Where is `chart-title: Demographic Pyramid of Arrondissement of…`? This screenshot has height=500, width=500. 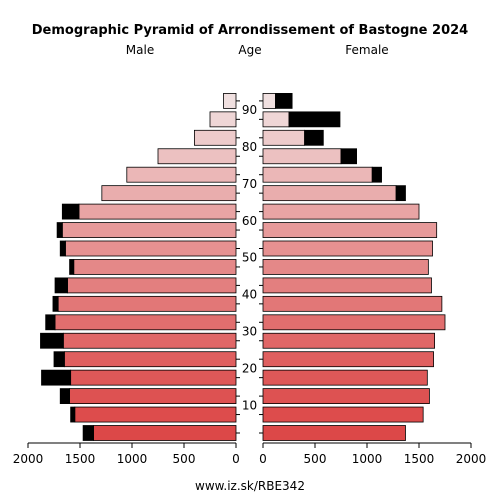 chart-title: Demographic Pyramid of Arrondissement of… is located at coordinates (250, 30).